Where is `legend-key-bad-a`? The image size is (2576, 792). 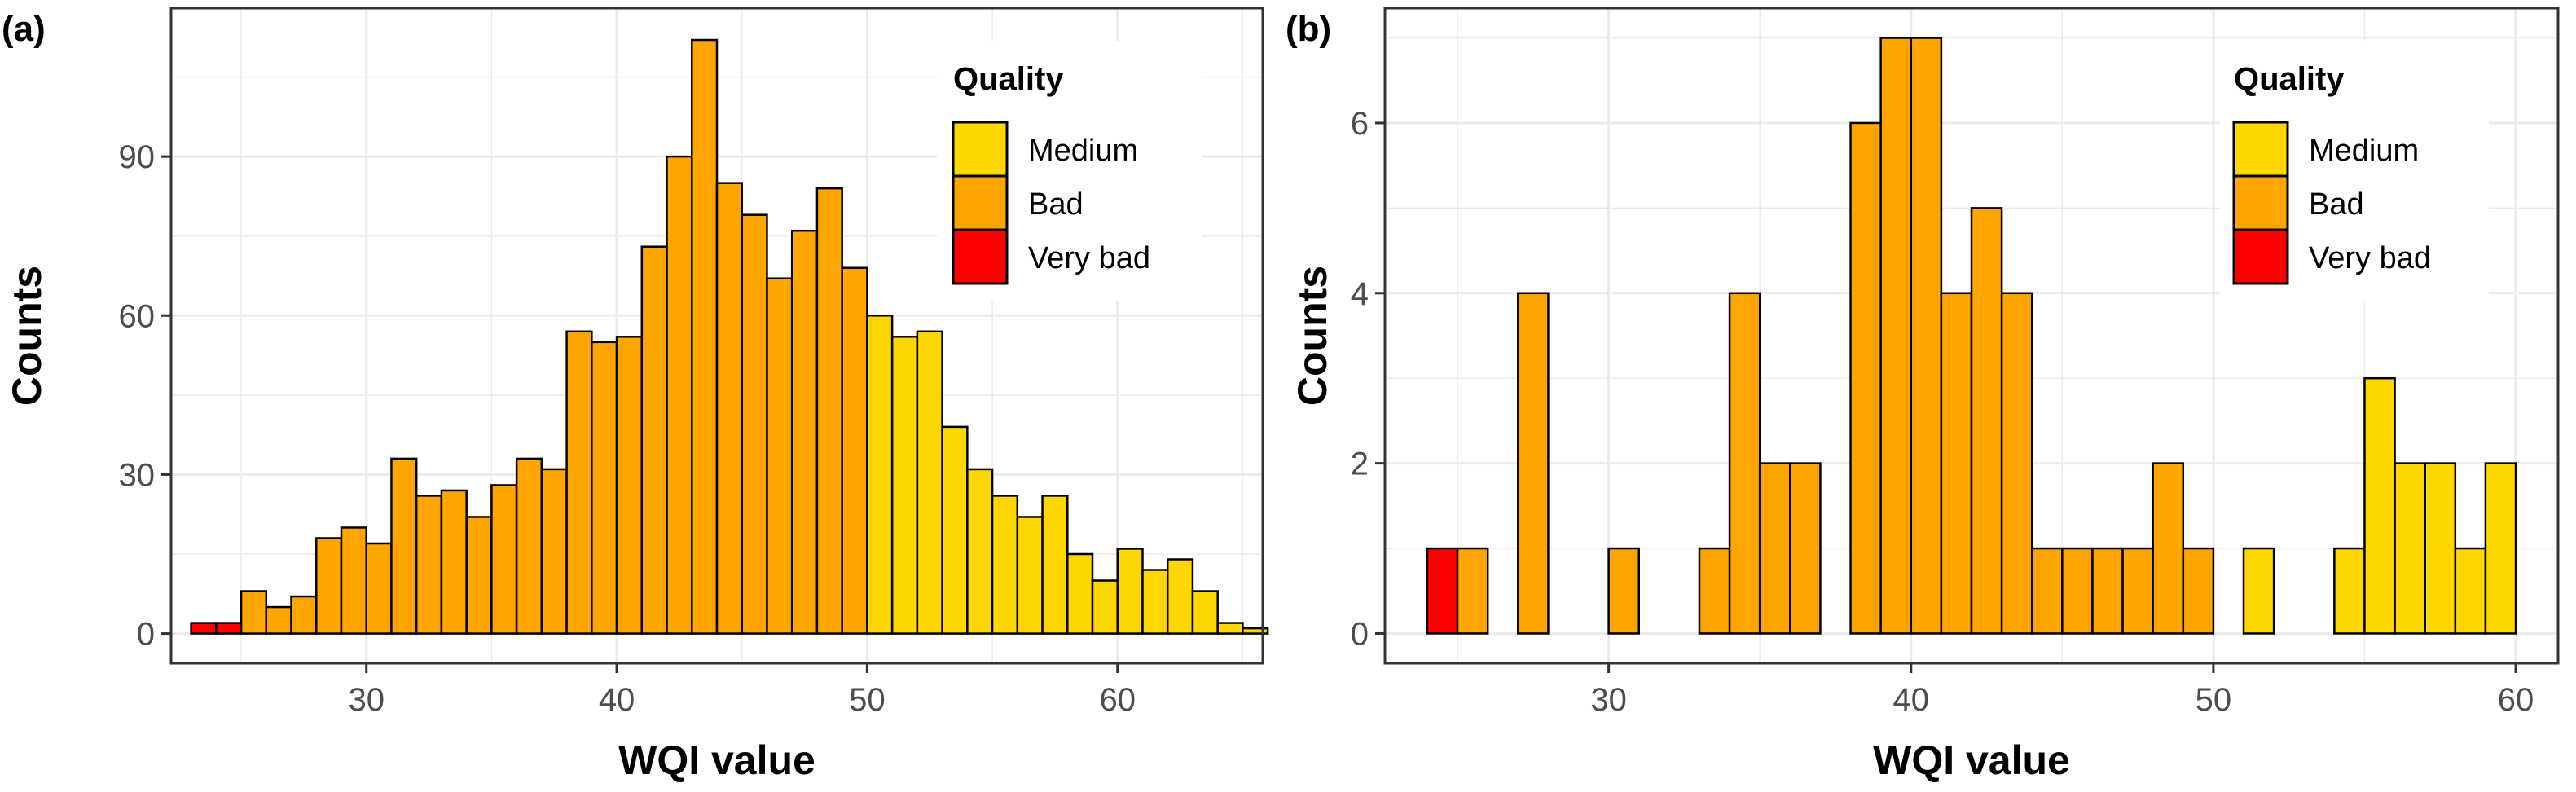
legend-key-bad-a is located at coordinates (980, 202).